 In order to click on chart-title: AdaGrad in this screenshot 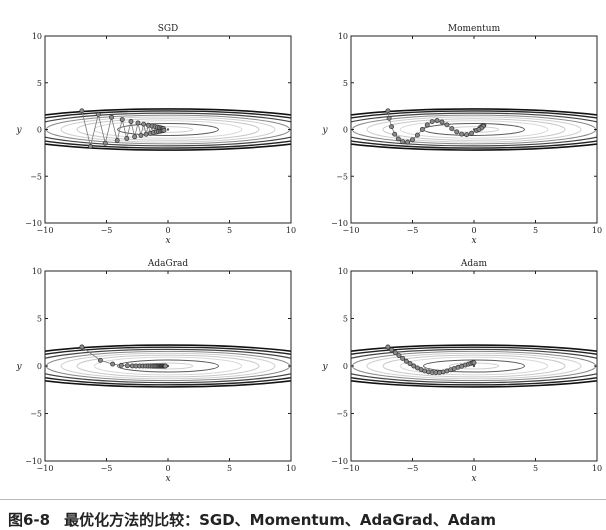, I will do `click(167, 264)`.